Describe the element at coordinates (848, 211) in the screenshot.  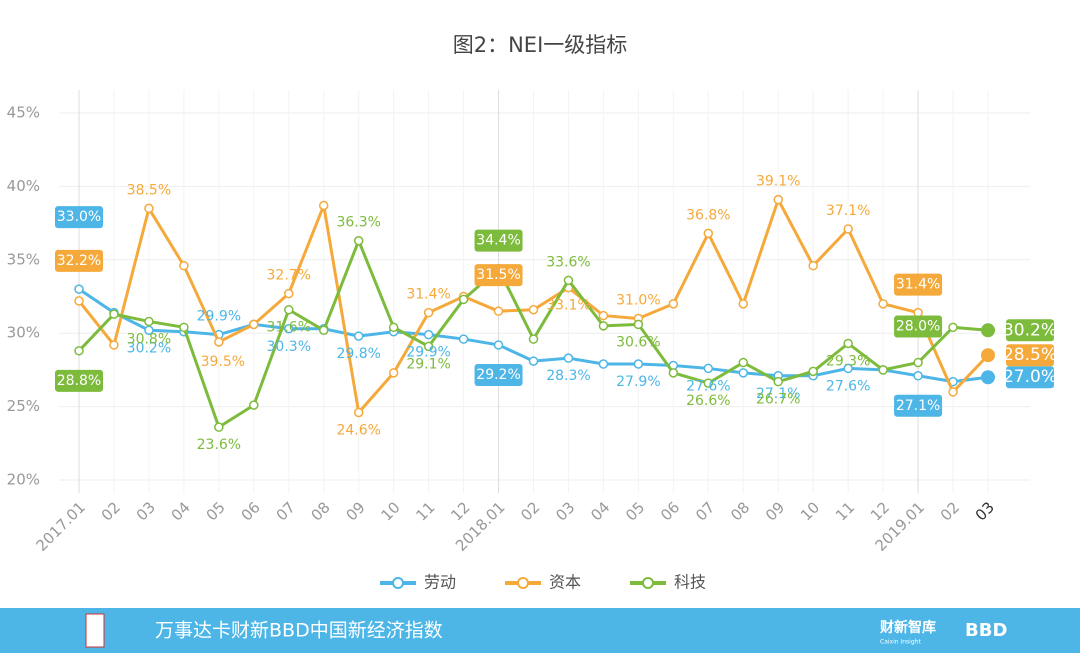
I see `data-label: 37.1%` at that location.